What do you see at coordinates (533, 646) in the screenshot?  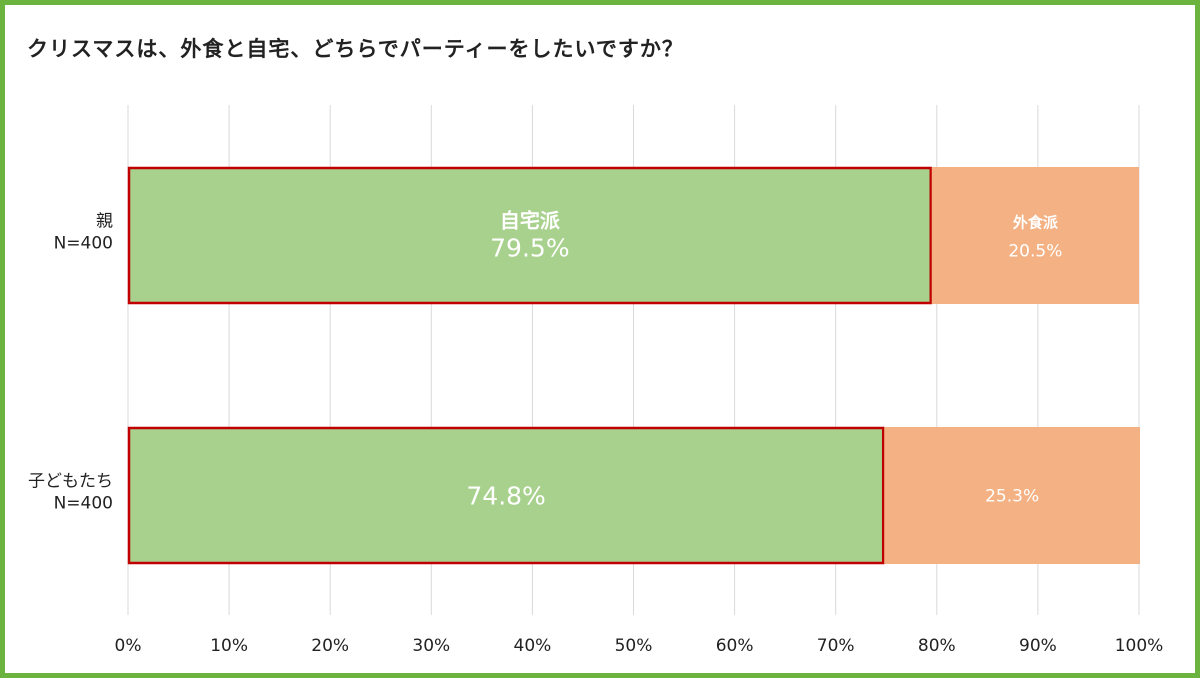 I see `x-tick-label: 40%` at bounding box center [533, 646].